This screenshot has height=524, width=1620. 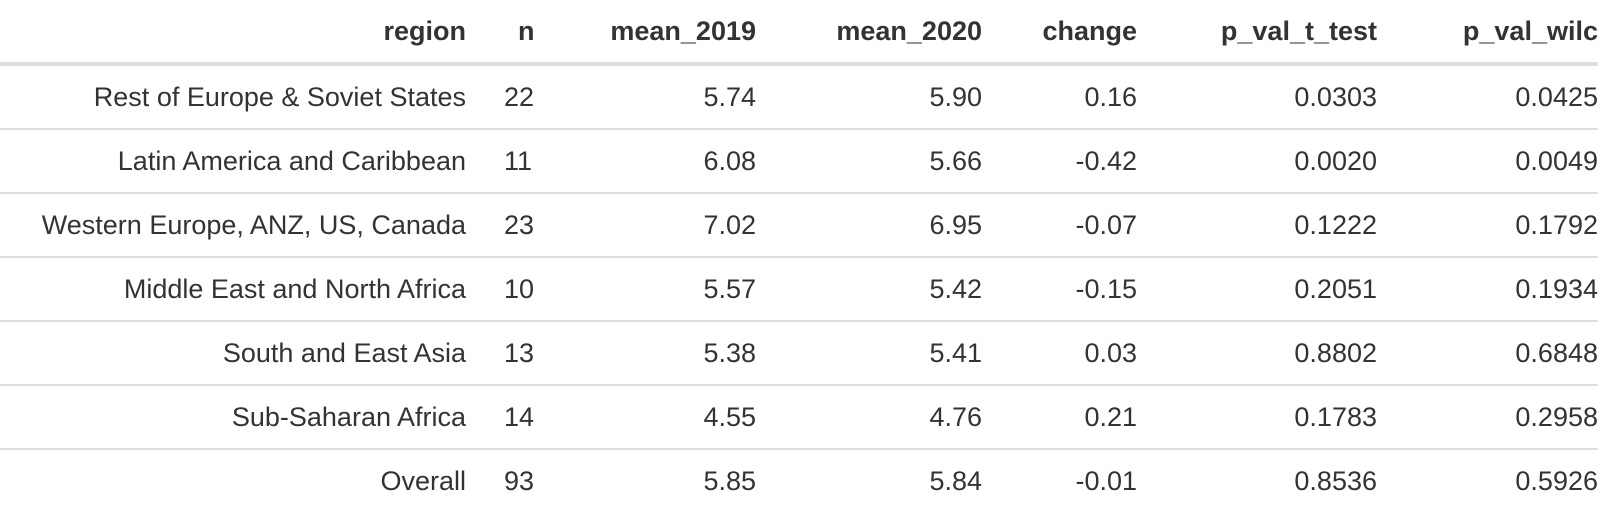 What do you see at coordinates (643, 353) in the screenshot?
I see `cell-mean-2019: 5.38` at bounding box center [643, 353].